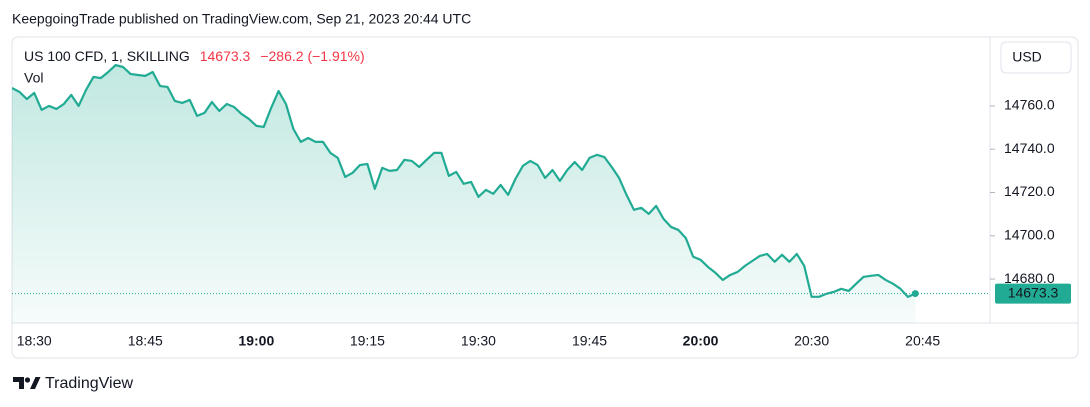 This screenshot has height=407, width=1090. What do you see at coordinates (478, 341) in the screenshot?
I see `x-tick-label: 19:30` at bounding box center [478, 341].